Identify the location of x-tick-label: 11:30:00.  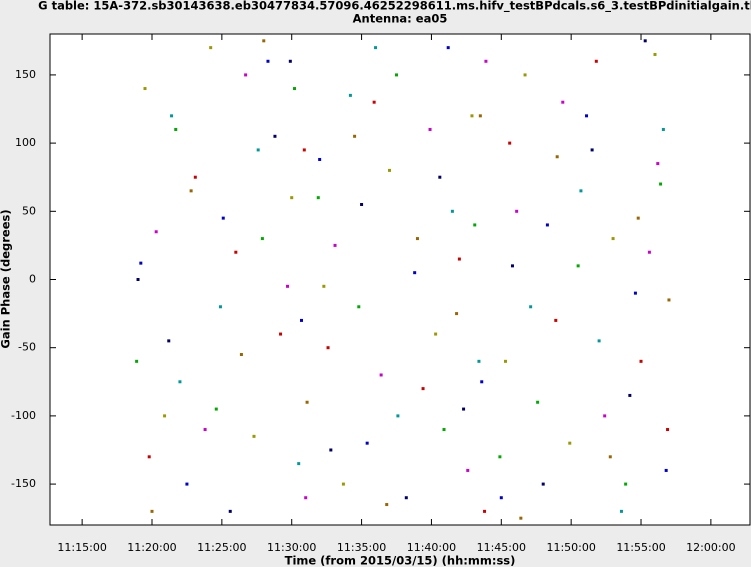
(291, 547).